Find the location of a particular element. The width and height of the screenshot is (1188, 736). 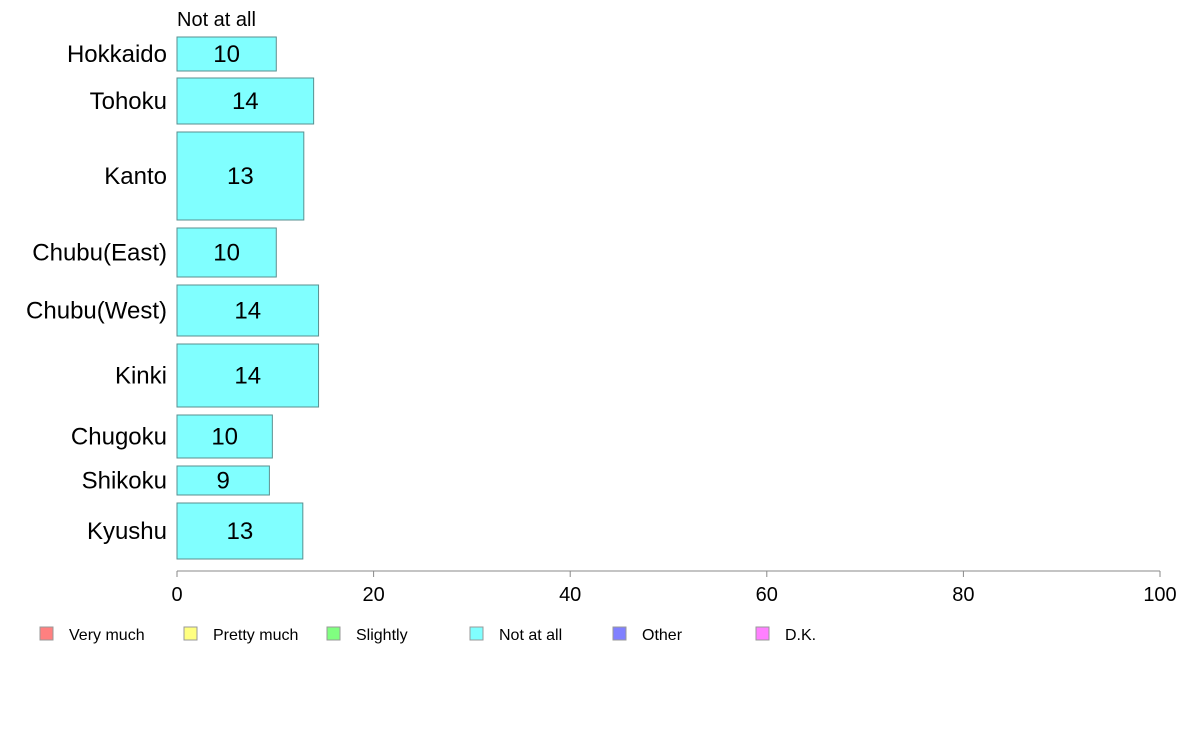

x-tick-label: 0 is located at coordinates (176, 595).